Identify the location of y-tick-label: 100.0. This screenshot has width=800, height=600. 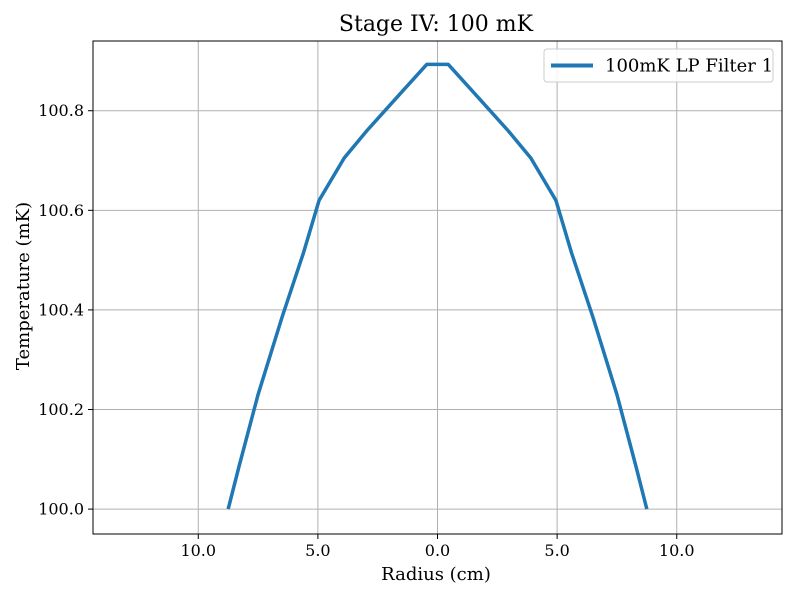
(61, 509).